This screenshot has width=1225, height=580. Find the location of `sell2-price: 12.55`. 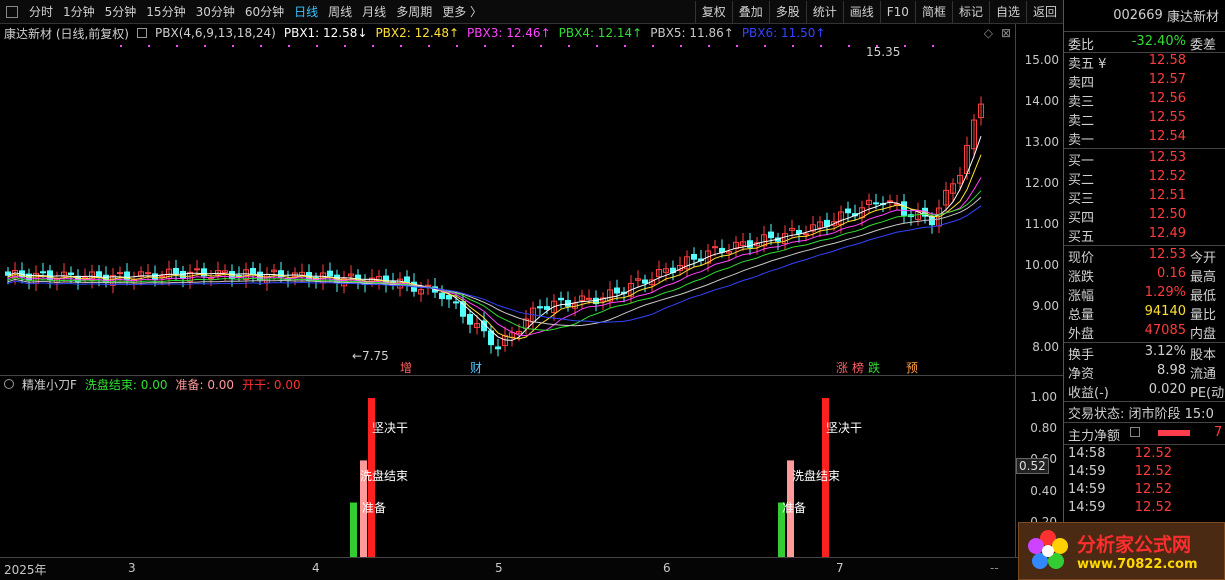

sell2-price: 12.55 is located at coordinates (1167, 117).